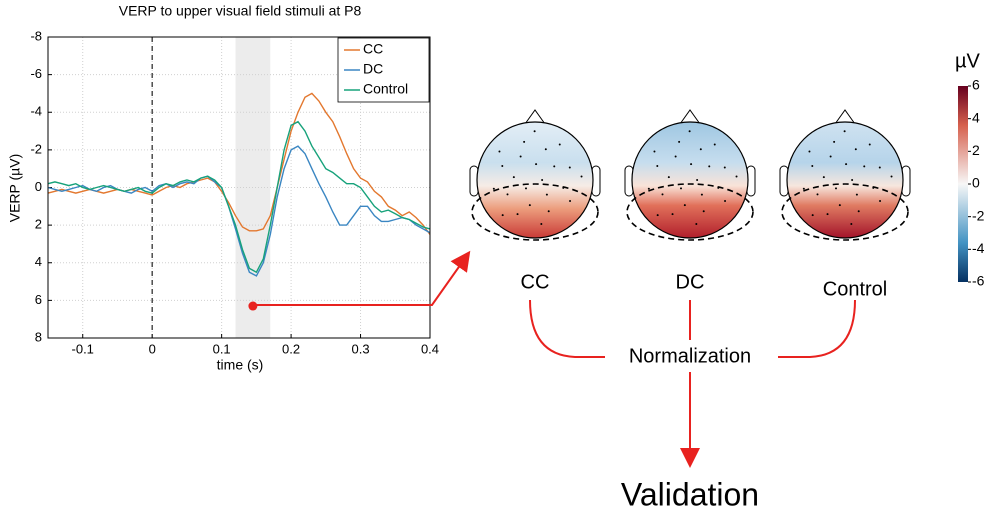 This screenshot has width=984, height=514. Describe the element at coordinates (976, 183) in the screenshot. I see `colorbar-tick-label: 0` at that location.